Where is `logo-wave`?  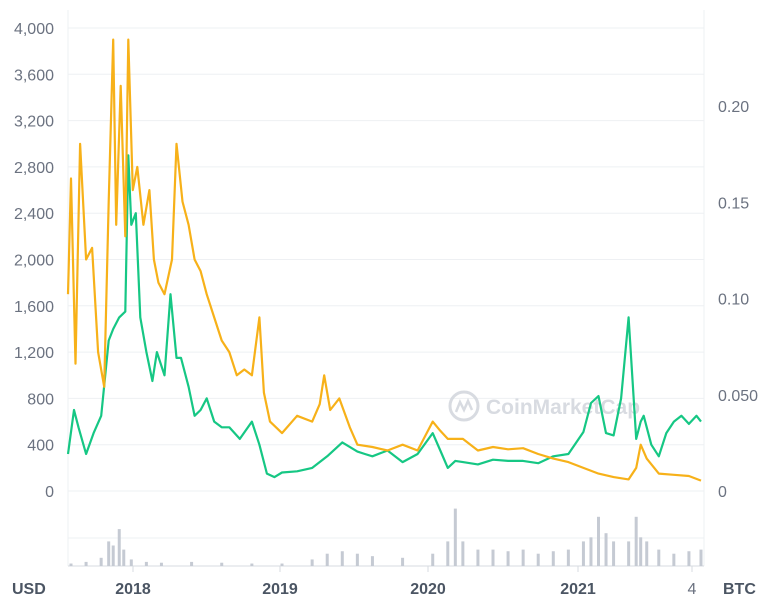 logo-wave is located at coordinates (464, 405).